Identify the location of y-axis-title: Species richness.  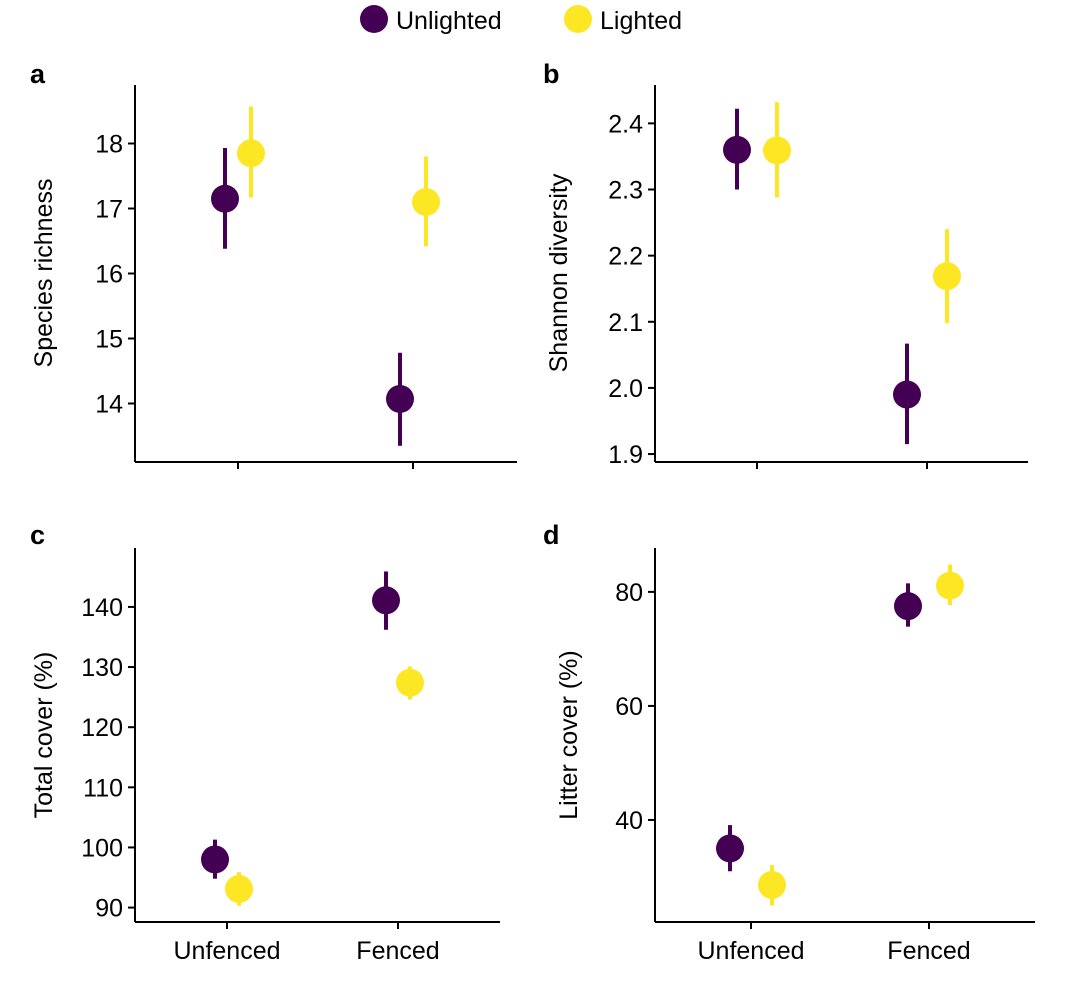
(44, 273).